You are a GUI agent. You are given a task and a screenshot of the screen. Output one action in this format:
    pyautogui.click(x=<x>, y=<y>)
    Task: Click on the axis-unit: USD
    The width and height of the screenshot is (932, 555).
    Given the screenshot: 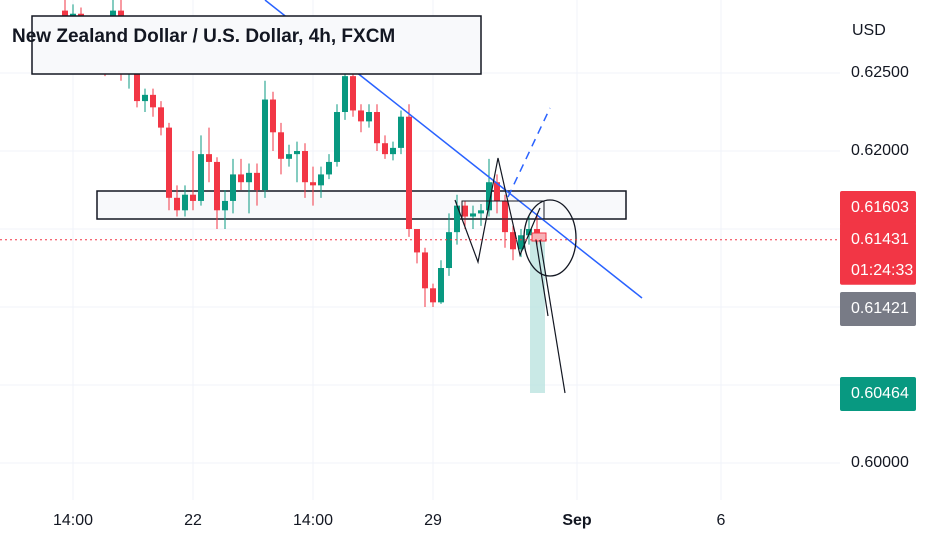 What is the action you would take?
    pyautogui.click(x=869, y=30)
    